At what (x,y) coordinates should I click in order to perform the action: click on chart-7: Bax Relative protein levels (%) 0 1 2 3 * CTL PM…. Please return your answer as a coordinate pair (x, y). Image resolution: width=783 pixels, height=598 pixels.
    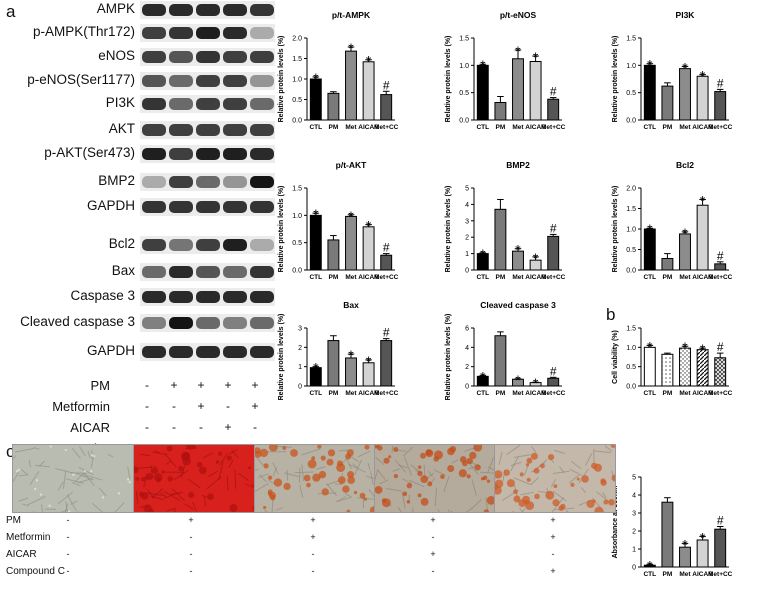
    Looking at the image, I should click on (338, 350).